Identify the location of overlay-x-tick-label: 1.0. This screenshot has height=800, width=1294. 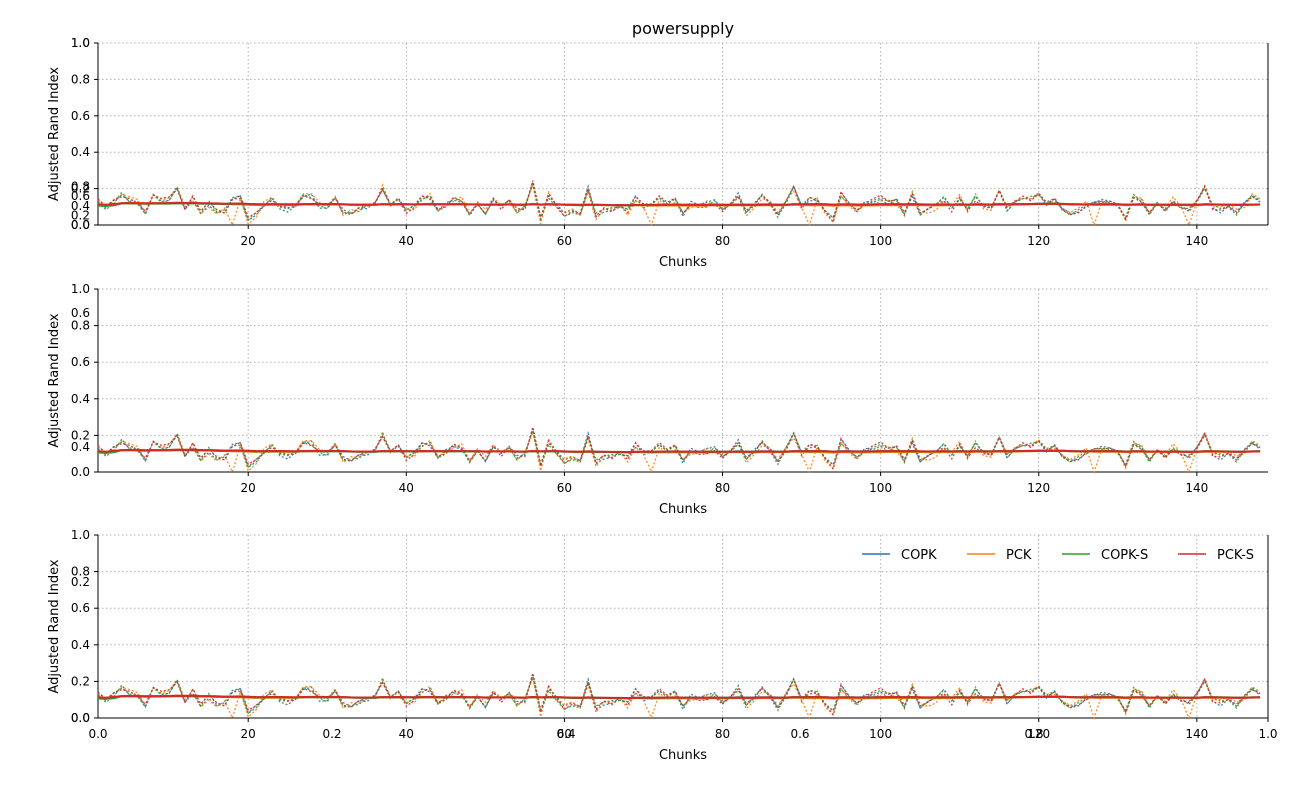
(1267, 734).